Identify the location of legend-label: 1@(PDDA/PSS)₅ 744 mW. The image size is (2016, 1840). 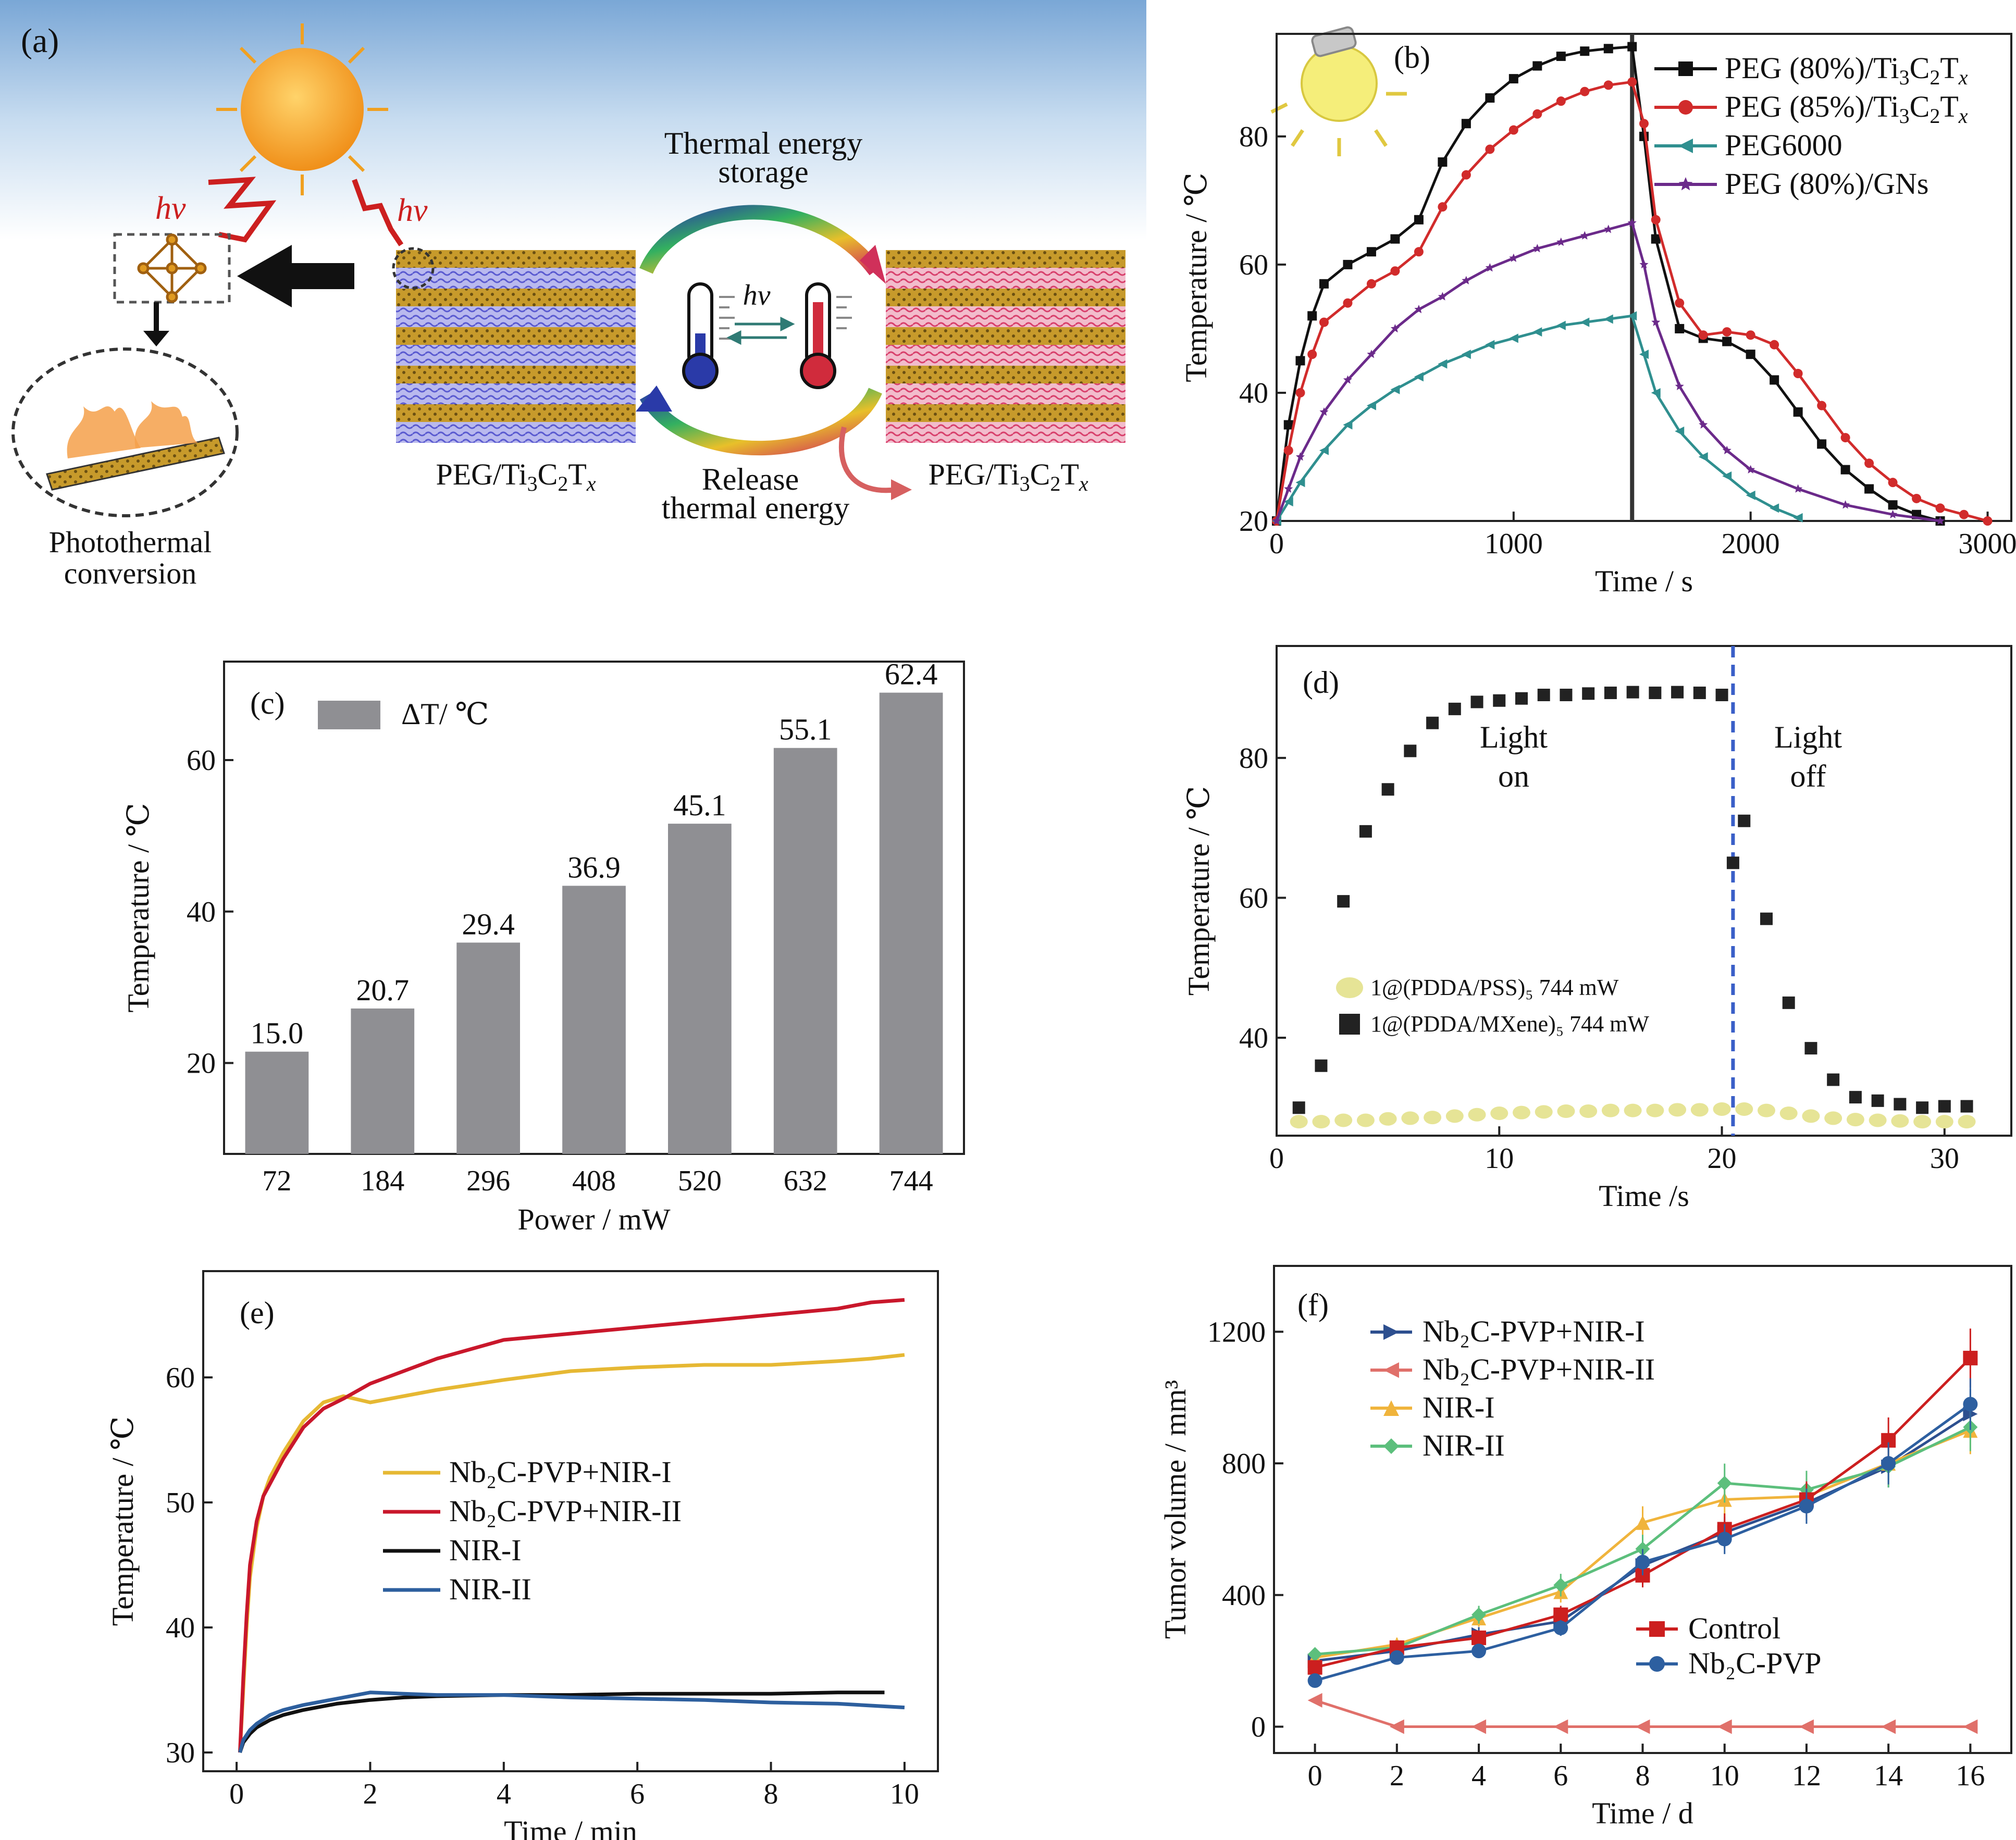
(1495, 987).